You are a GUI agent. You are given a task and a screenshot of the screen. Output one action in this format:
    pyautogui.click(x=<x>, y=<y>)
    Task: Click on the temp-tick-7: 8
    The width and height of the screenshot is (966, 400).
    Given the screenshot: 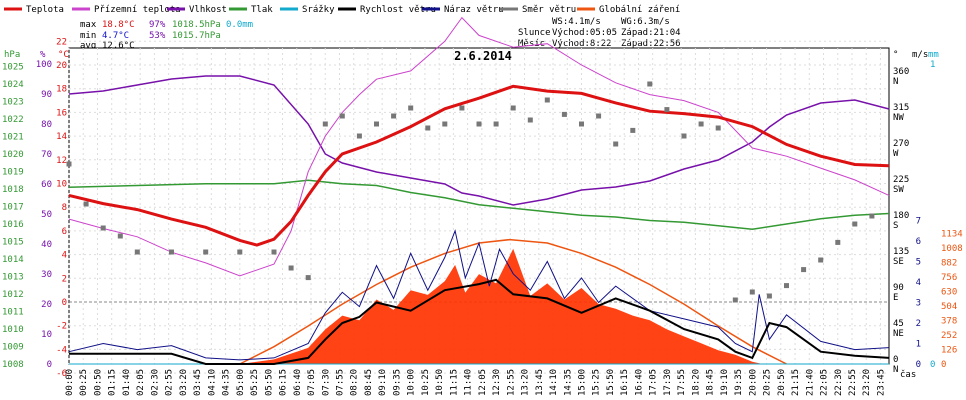 What is the action you would take?
    pyautogui.click(x=64, y=208)
    